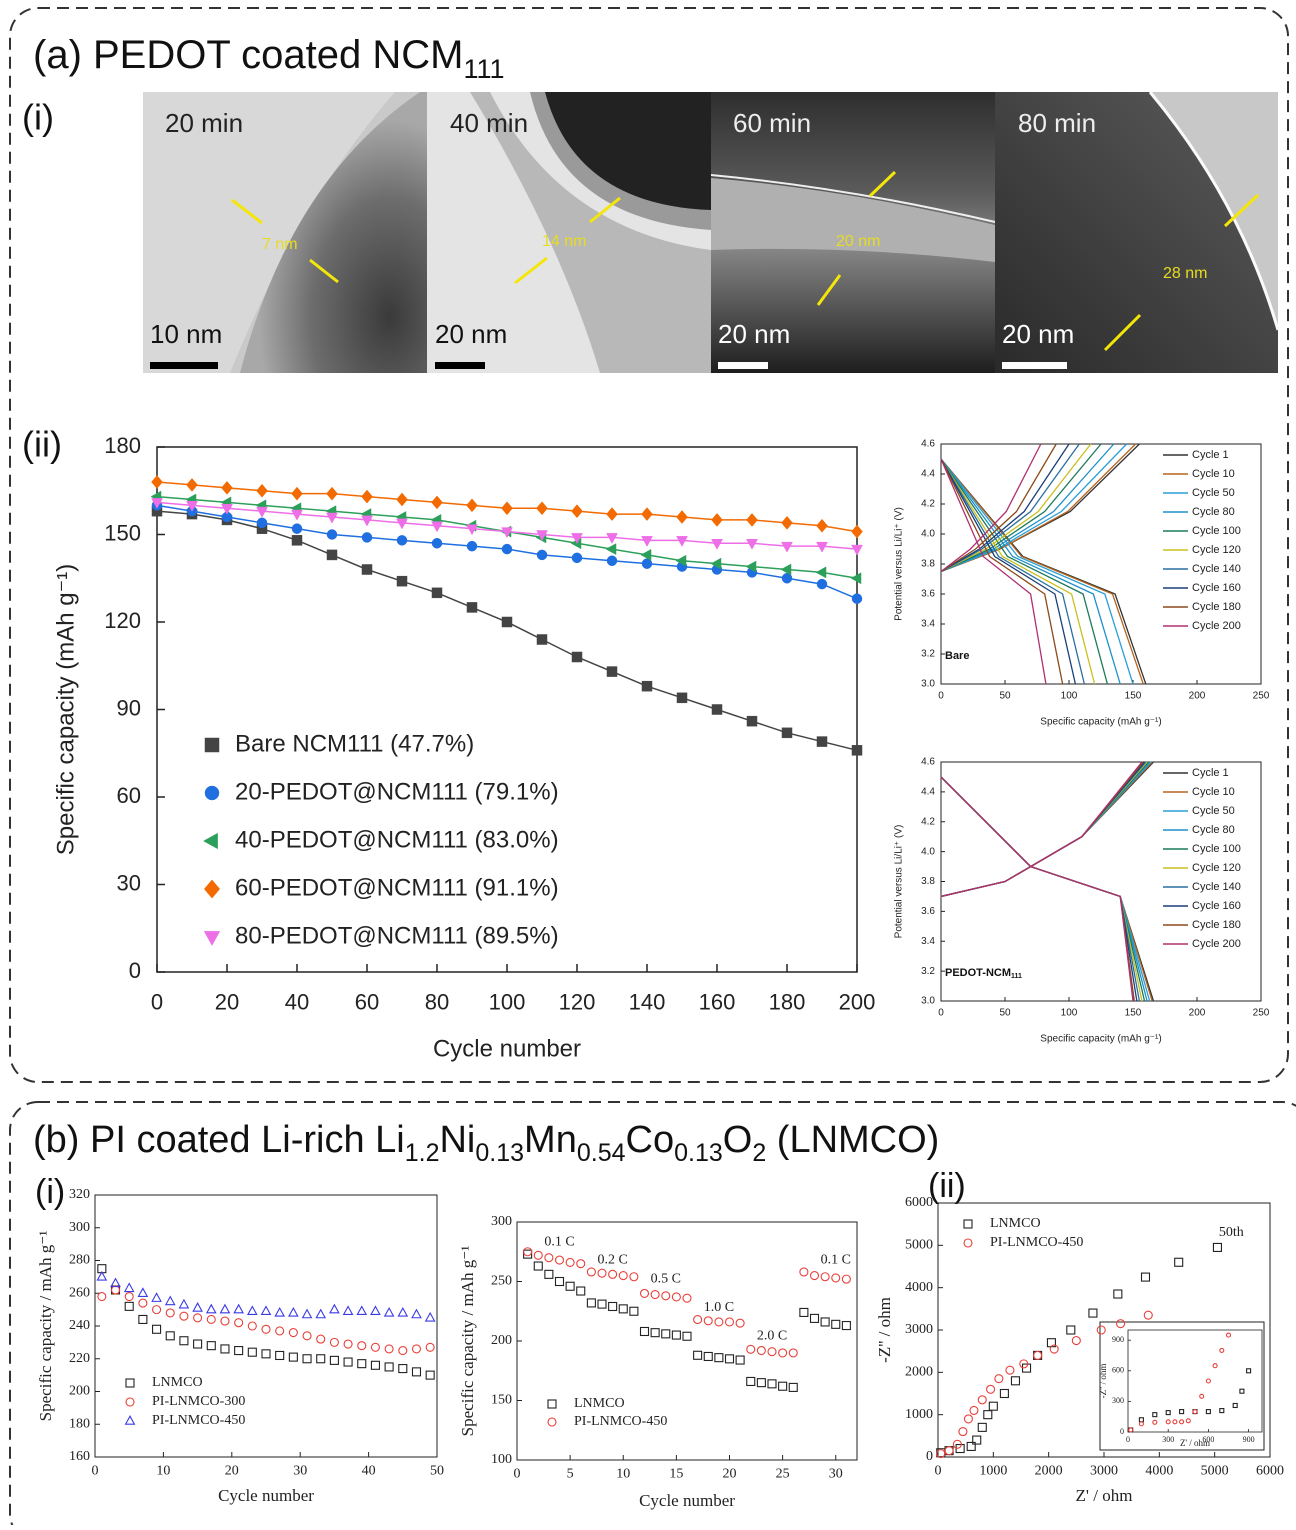 The height and width of the screenshot is (1530, 1296). What do you see at coordinates (569, 232) in the screenshot?
I see `tem-image` at bounding box center [569, 232].